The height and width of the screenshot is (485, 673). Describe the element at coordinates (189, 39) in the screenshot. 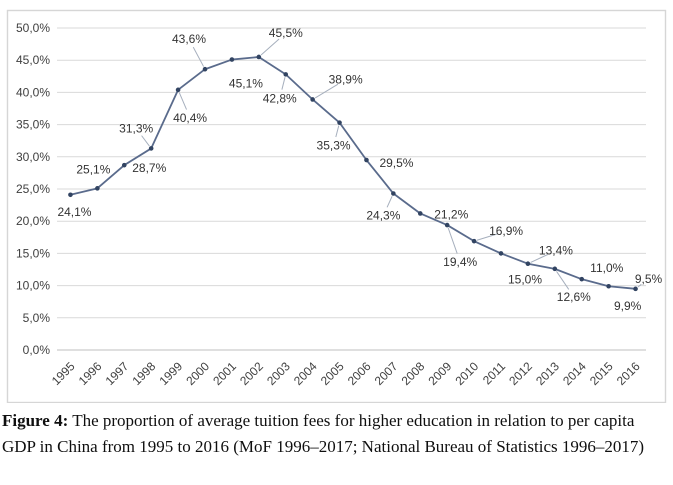

I see `data-point-label: 43,6%` at that location.